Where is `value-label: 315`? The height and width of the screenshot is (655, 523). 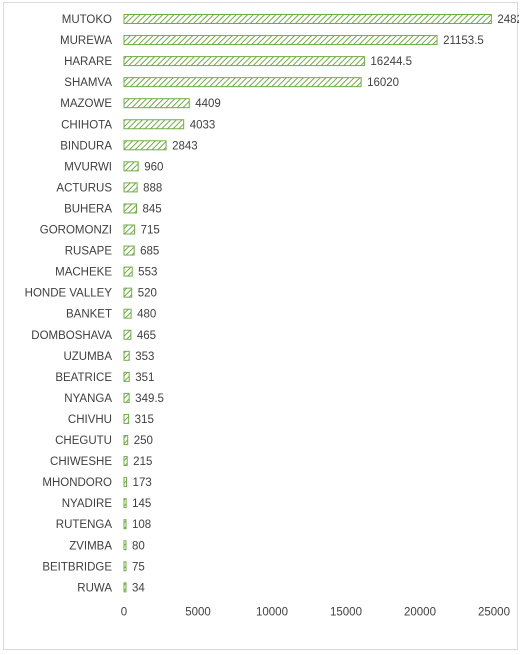
value-label: 315 is located at coordinates (144, 420).